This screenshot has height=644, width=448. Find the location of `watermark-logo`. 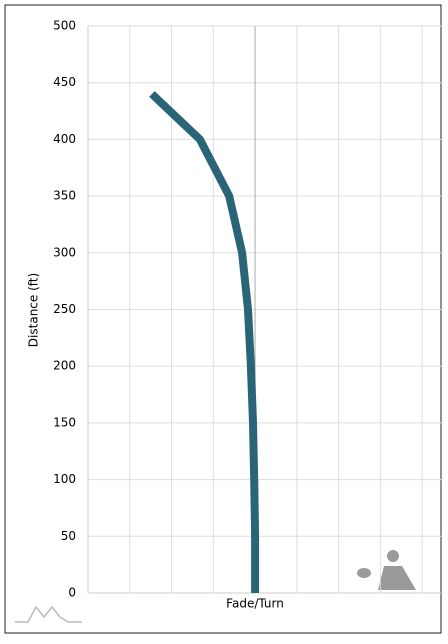

watermark-logo is located at coordinates (48, 614).